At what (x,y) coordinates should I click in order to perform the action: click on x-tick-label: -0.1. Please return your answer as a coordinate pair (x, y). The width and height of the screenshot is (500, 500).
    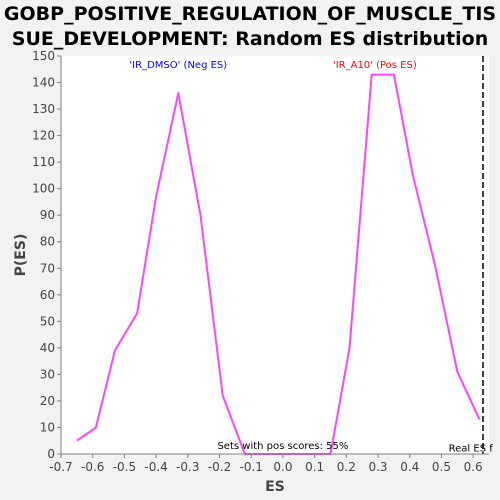
    Looking at the image, I should click on (251, 467).